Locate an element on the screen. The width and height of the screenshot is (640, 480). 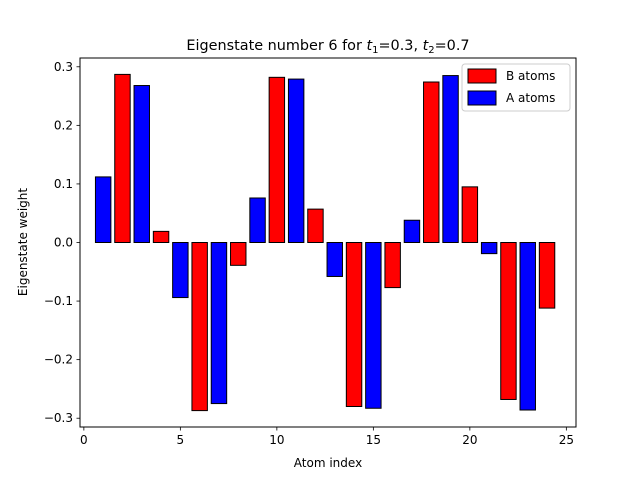
legend-swatch-a is located at coordinates (482, 98).